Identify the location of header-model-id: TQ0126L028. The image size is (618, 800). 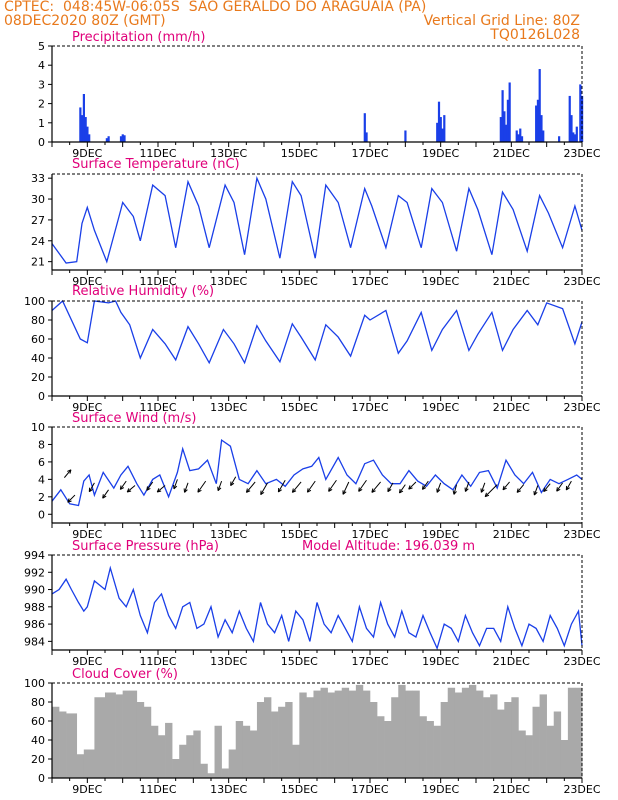
(535, 35).